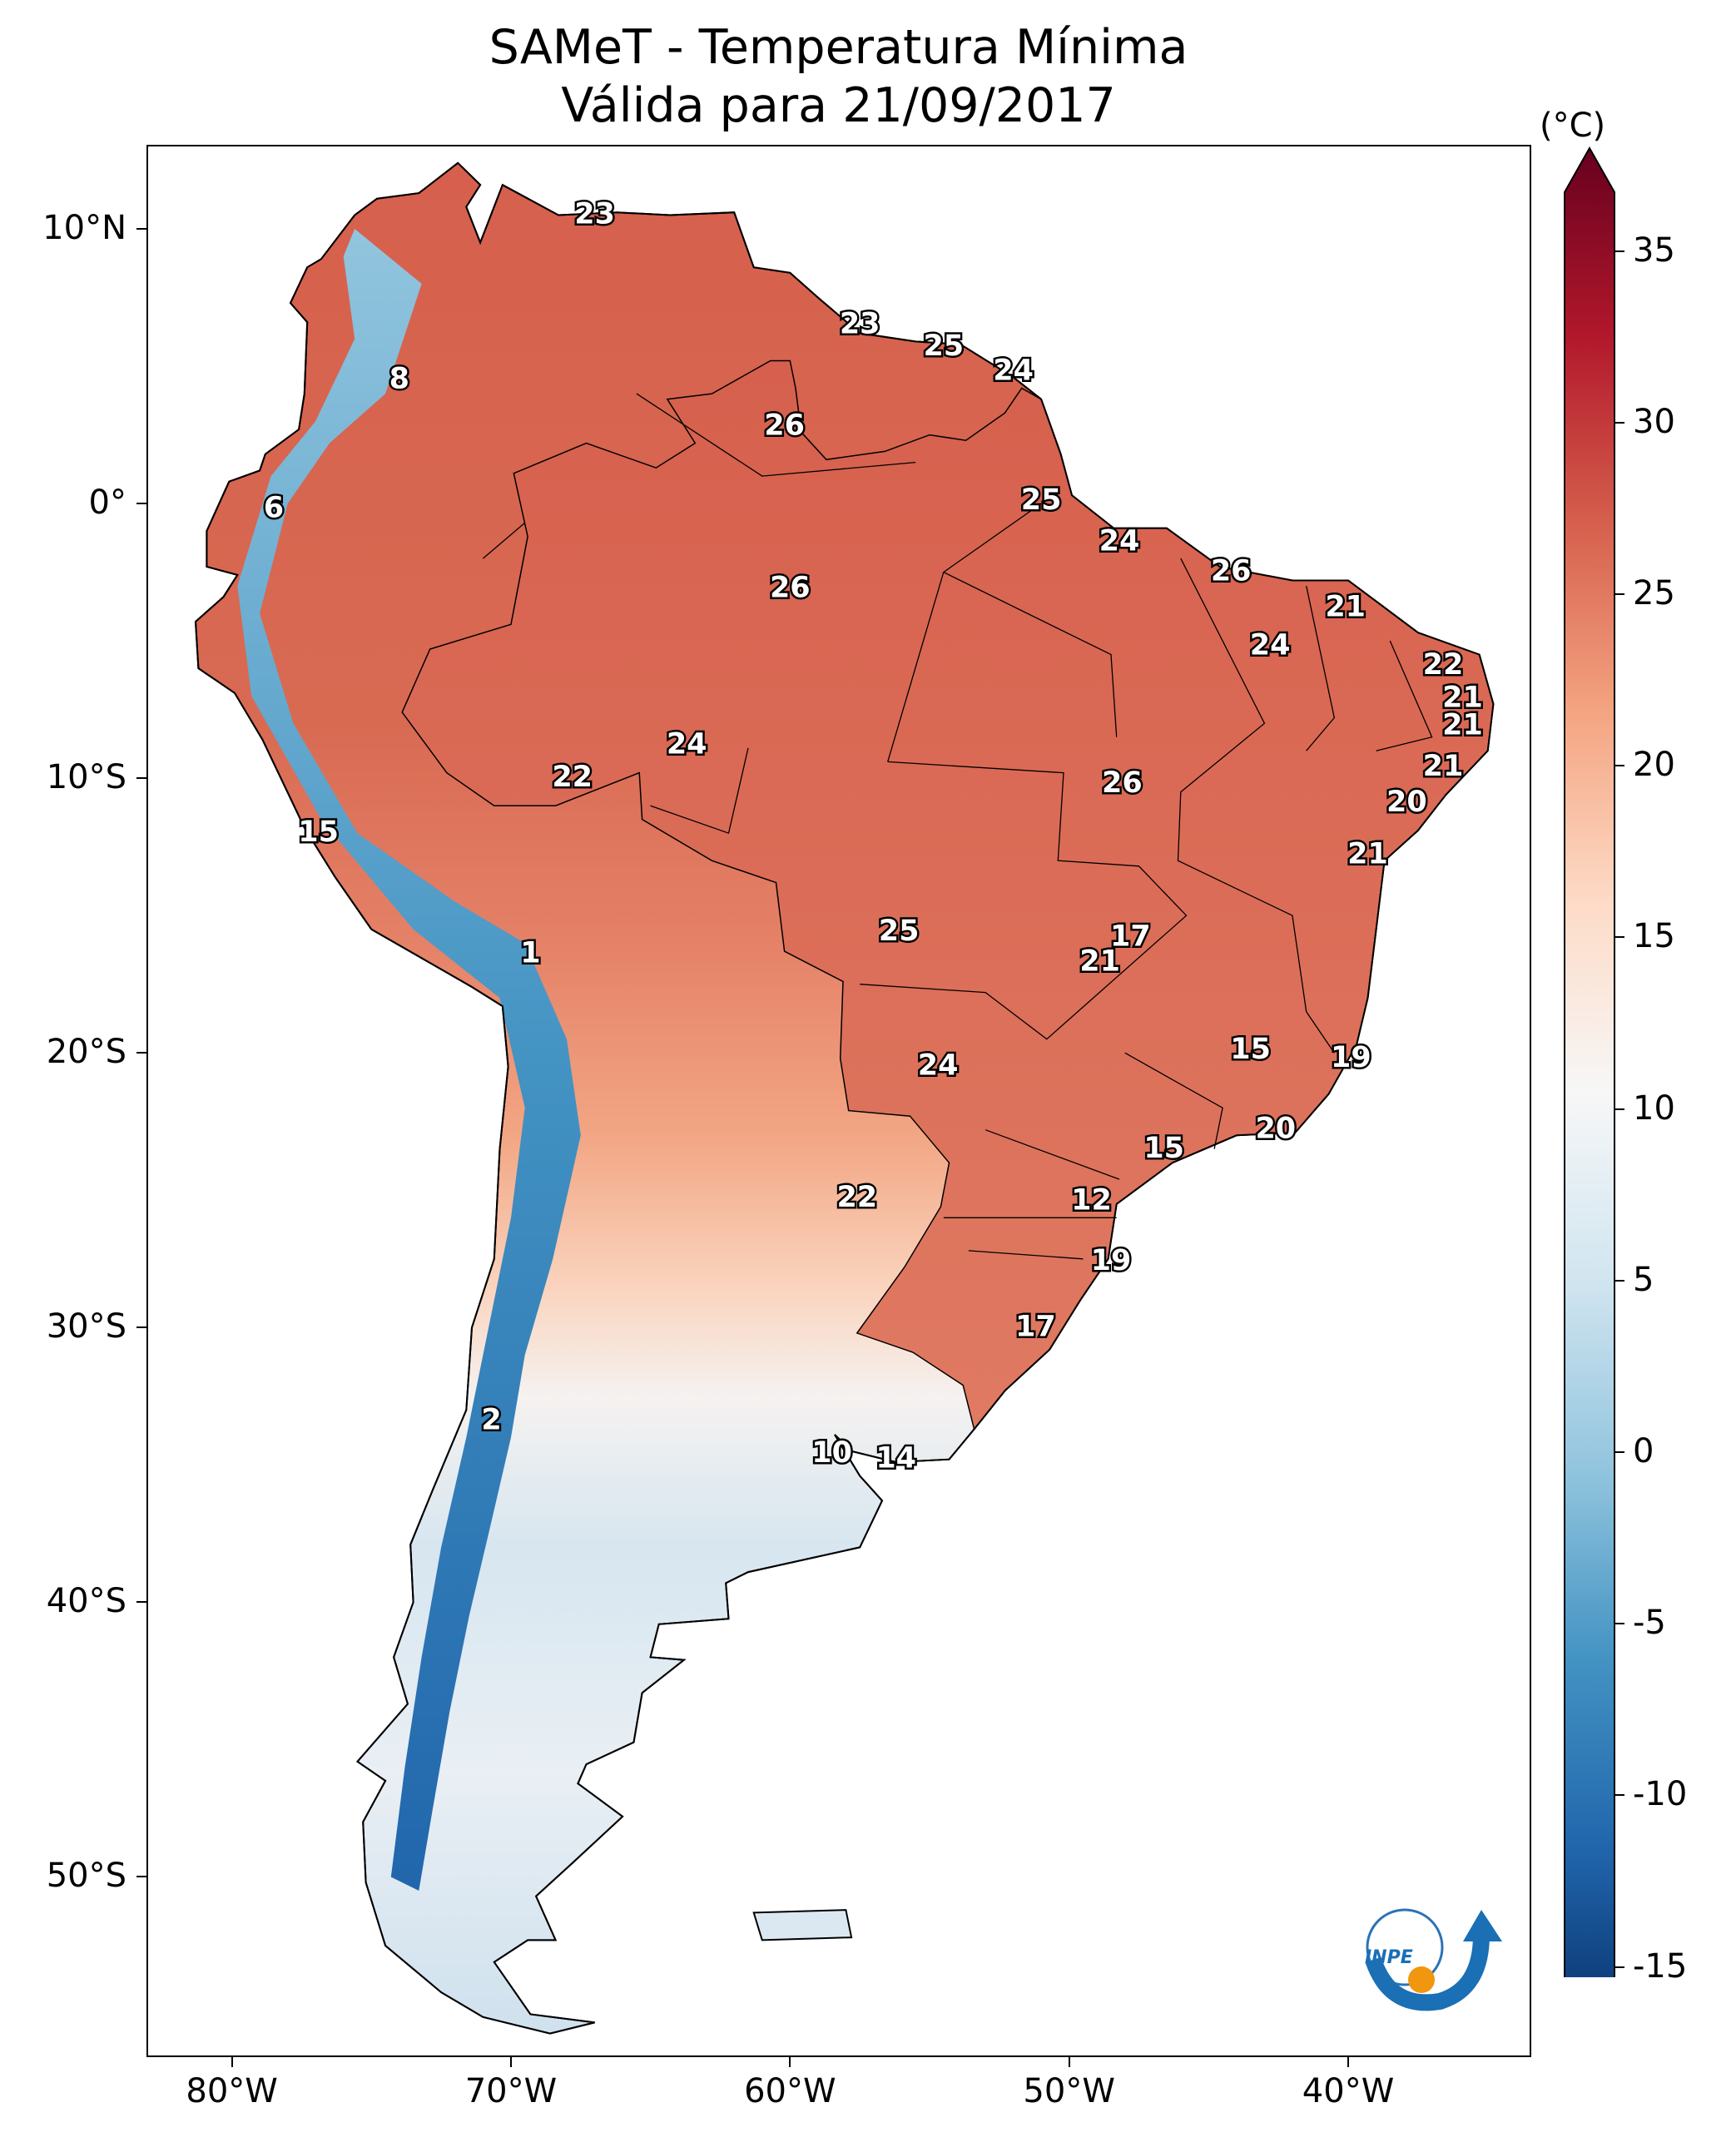  Describe the element at coordinates (491, 1420) in the screenshot. I see `station-temperature-label: 2` at that location.